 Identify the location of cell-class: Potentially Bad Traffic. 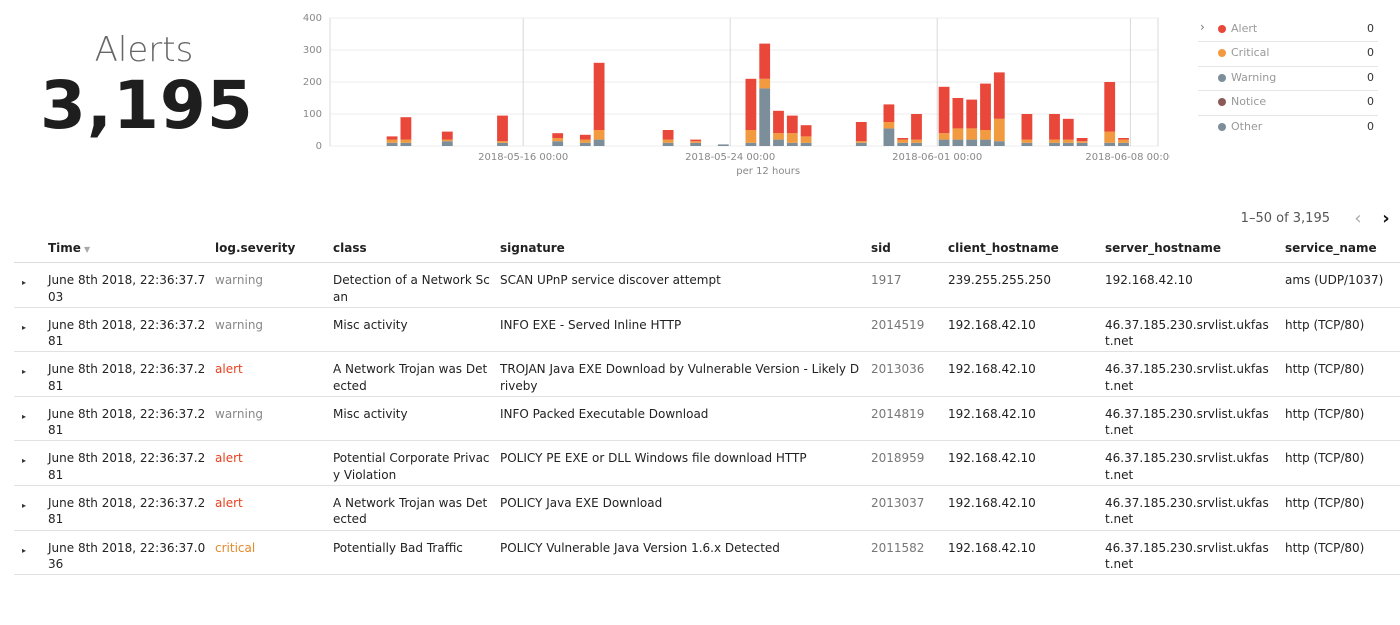
(412, 552).